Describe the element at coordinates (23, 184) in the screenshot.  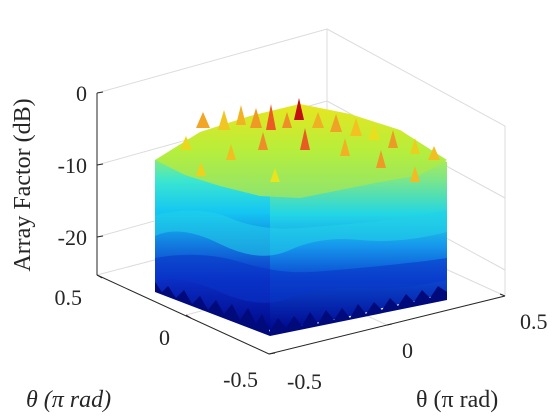
I see `z-axis-label: Array Factor (dB)` at that location.